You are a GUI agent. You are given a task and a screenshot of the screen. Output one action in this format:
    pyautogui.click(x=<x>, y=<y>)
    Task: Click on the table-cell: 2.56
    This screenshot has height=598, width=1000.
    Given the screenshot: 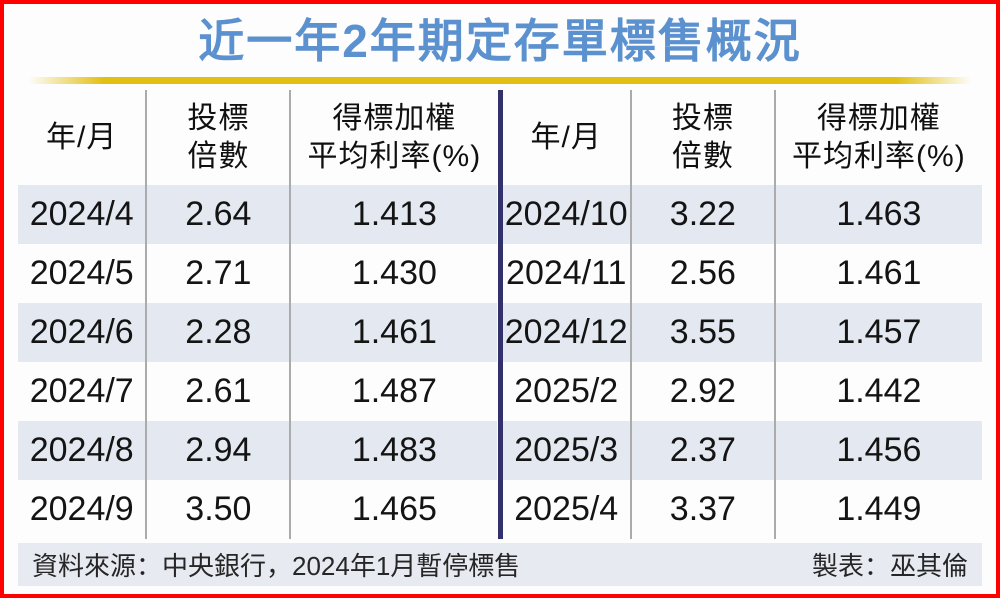 What is the action you would take?
    pyautogui.click(x=704, y=273)
    